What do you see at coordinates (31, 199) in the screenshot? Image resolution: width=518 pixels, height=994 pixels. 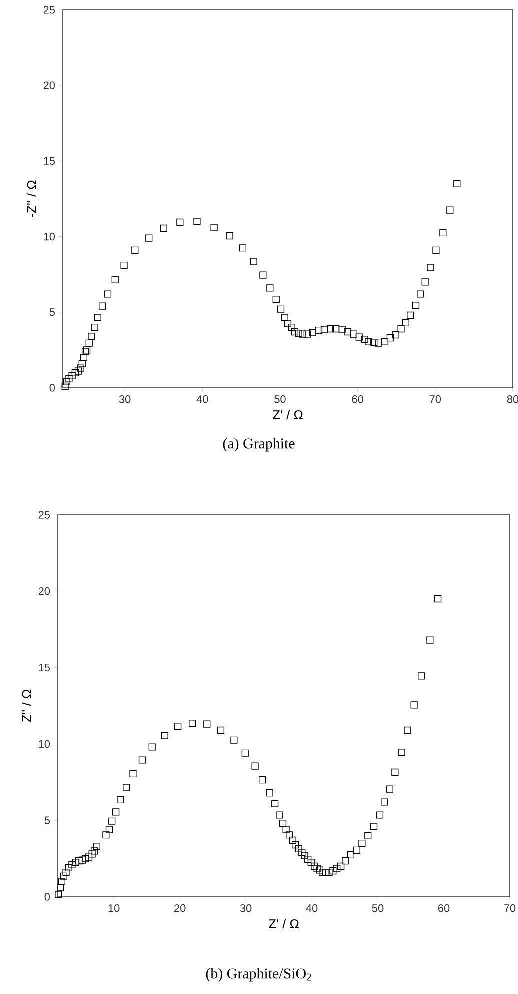 I see `y-axis-title: -Z'' / Ω` at bounding box center [31, 199].